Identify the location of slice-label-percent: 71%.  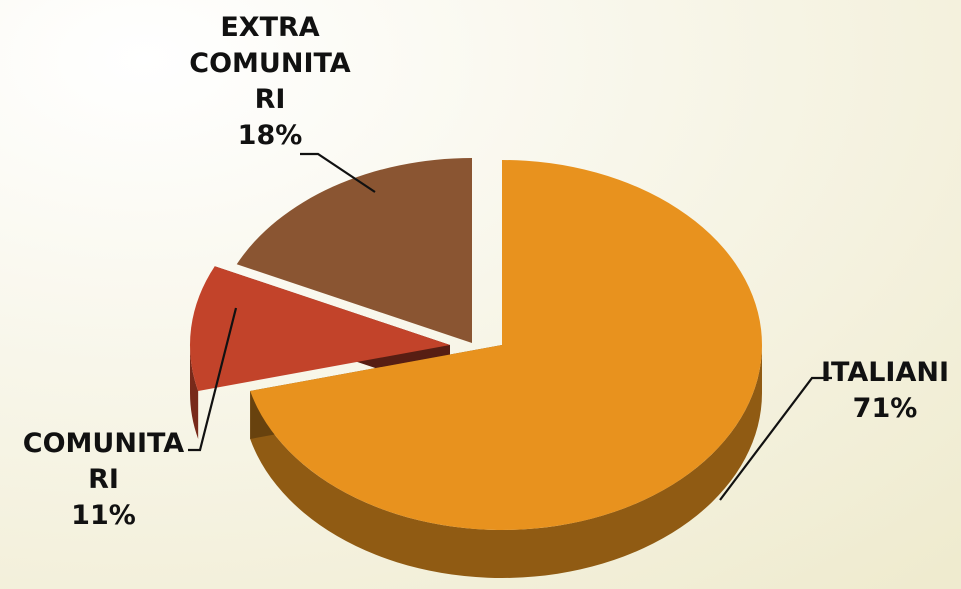
(885, 408).